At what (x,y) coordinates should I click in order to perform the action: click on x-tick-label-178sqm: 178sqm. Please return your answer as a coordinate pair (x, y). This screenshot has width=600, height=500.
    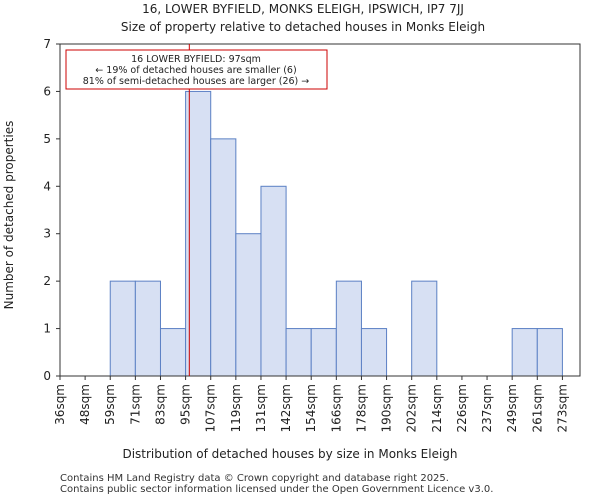
    Looking at the image, I should click on (361, 408).